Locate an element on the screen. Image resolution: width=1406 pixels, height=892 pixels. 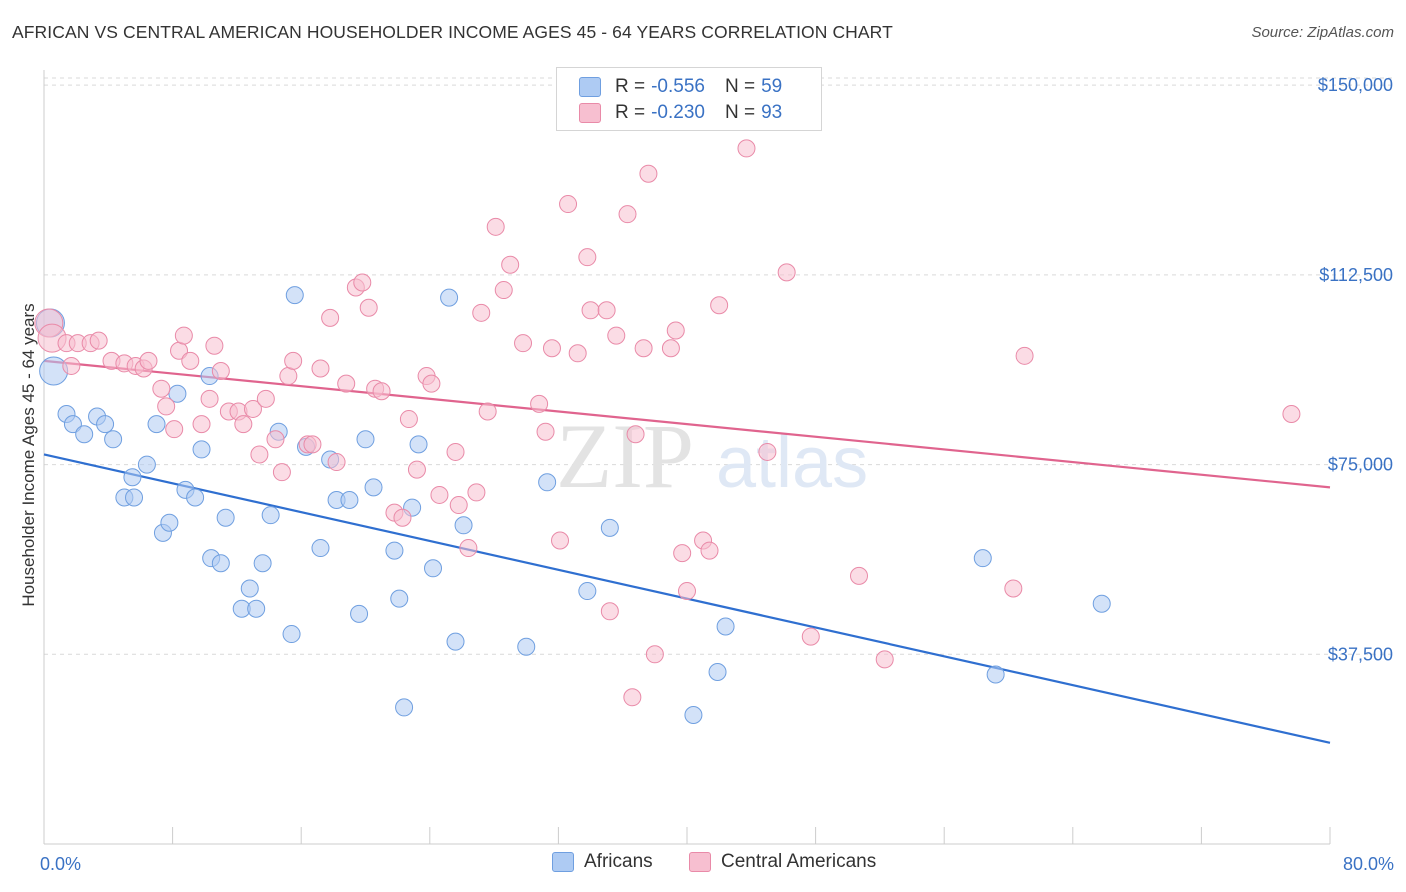
legend-item-africans: Africans is located at coordinates (602, 862).